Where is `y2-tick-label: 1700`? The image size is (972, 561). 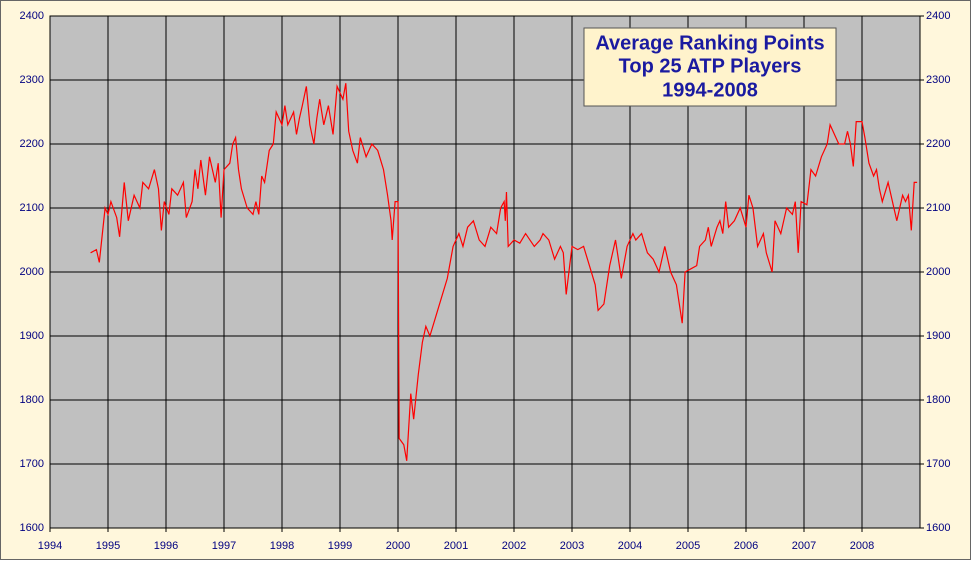 y2-tick-label: 1700 is located at coordinates (938, 464).